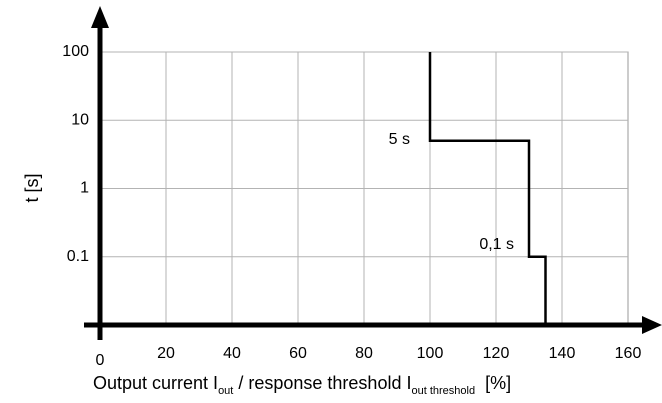  Describe the element at coordinates (156, 383) in the screenshot. I see `x-axis-label-text: Output current I` at that location.